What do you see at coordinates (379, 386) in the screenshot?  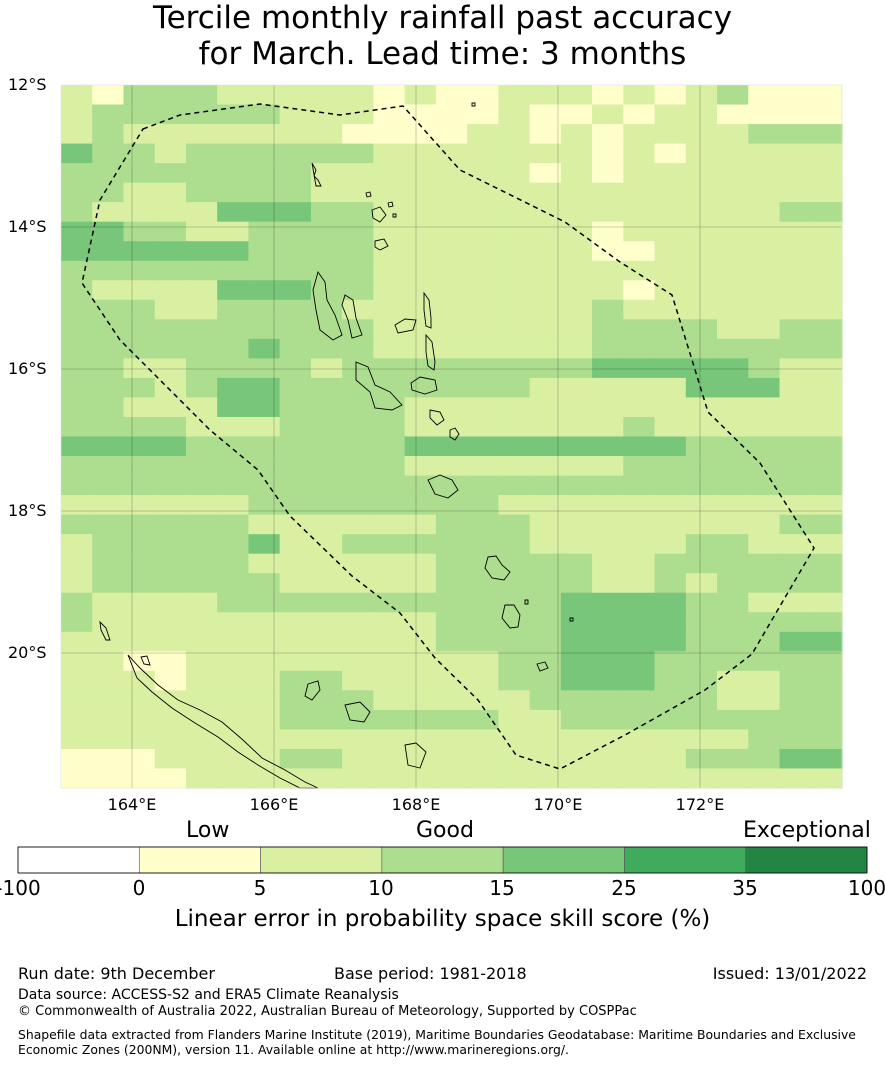 I see `malakula-island` at bounding box center [379, 386].